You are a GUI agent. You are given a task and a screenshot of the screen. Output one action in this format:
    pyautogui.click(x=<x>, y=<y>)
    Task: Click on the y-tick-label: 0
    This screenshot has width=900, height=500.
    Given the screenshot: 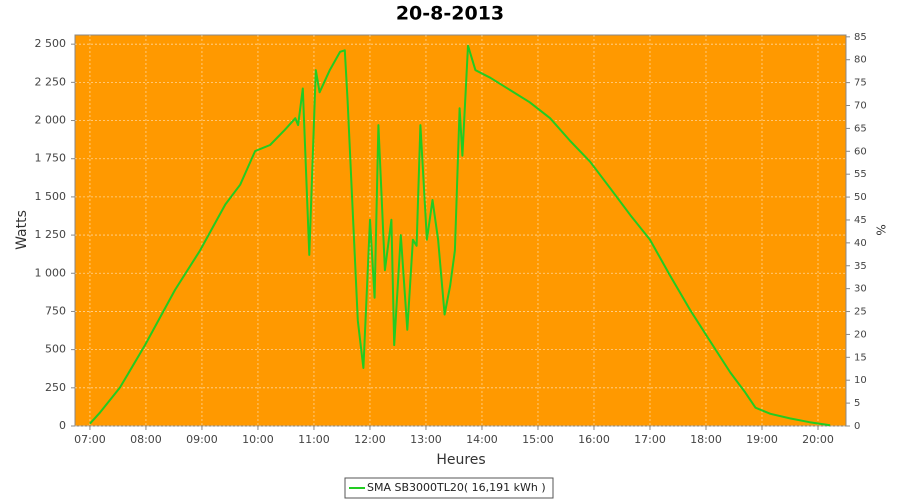 What is the action you would take?
    pyautogui.click(x=62, y=425)
    